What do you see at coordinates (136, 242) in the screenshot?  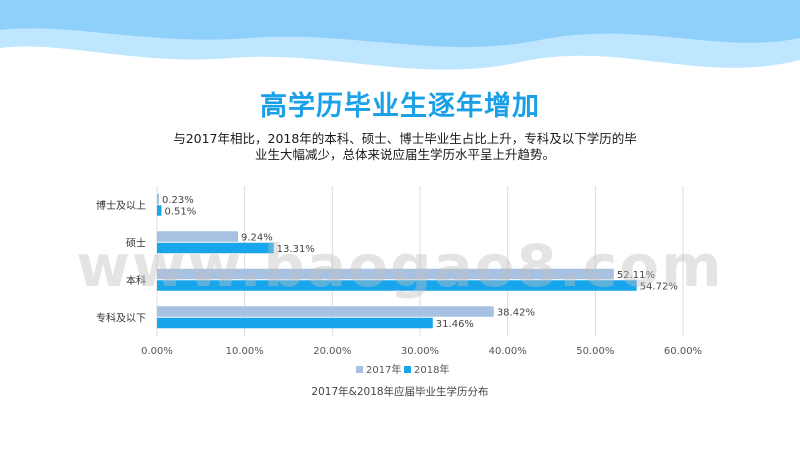 I see `category-label: 硕士` at bounding box center [136, 242].